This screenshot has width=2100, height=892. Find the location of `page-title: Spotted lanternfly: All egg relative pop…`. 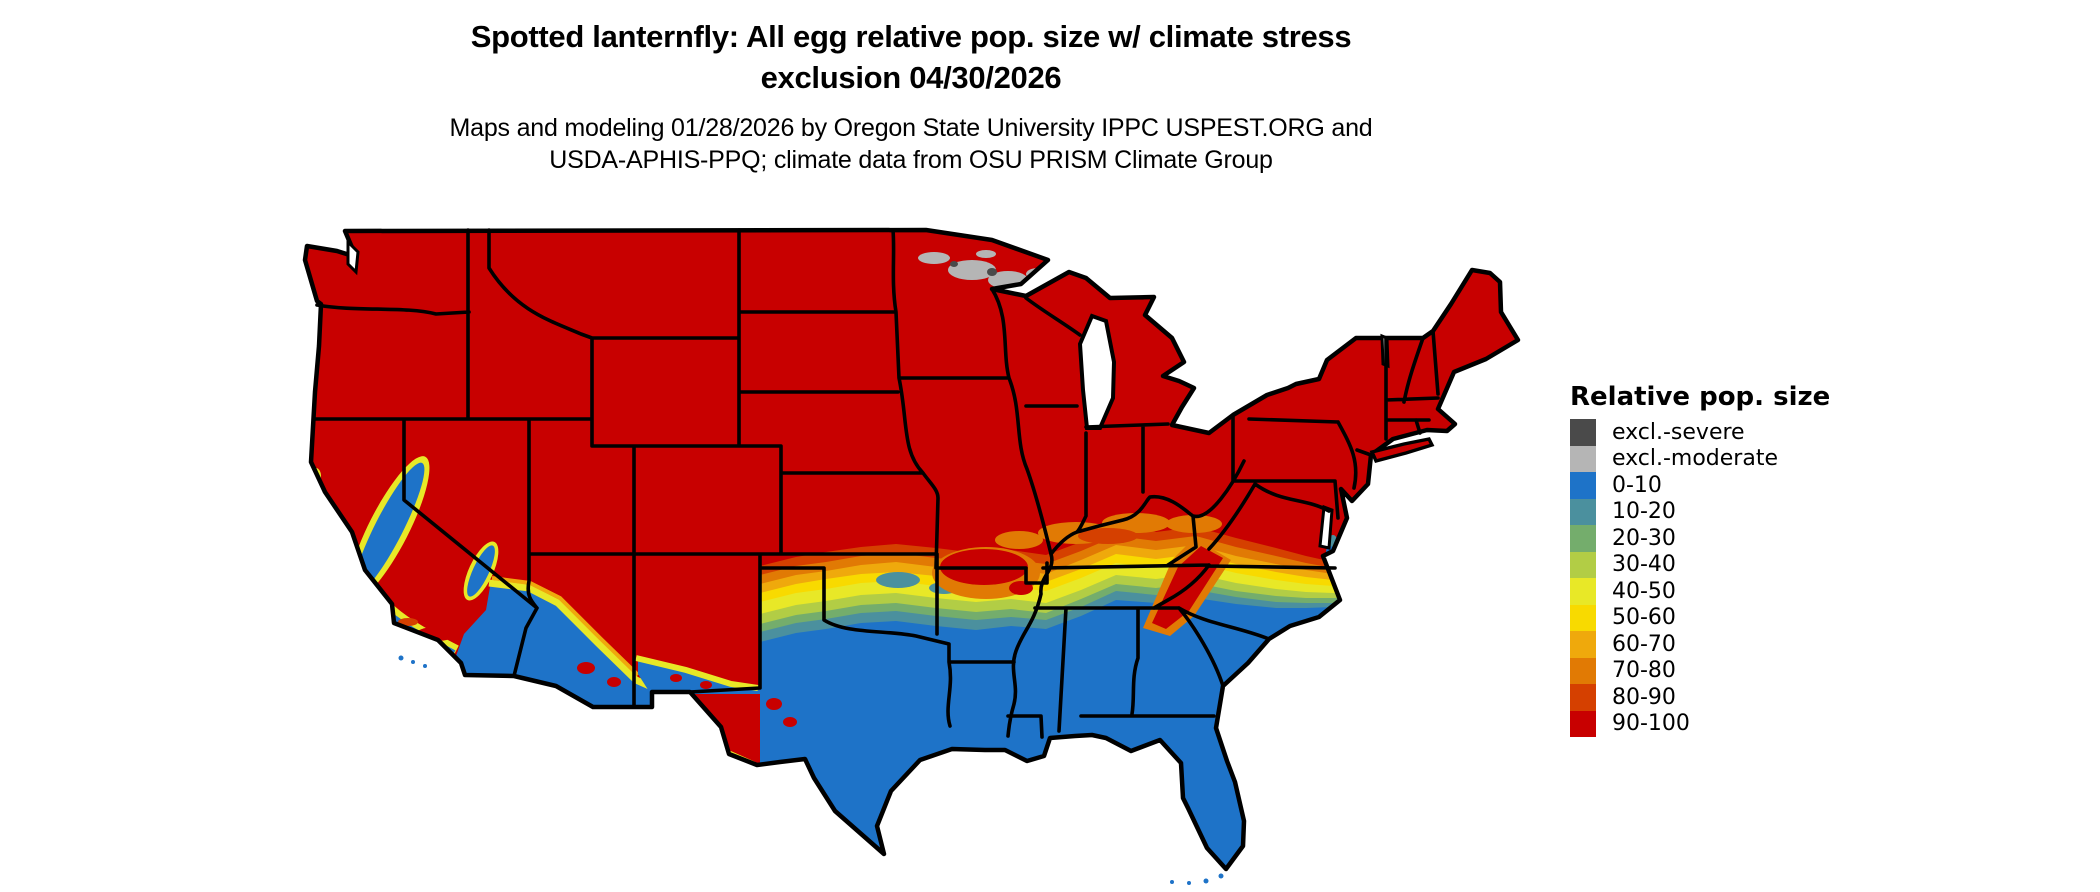

page-title: Spotted lanternfly: All egg relative pop… is located at coordinates (911, 57).